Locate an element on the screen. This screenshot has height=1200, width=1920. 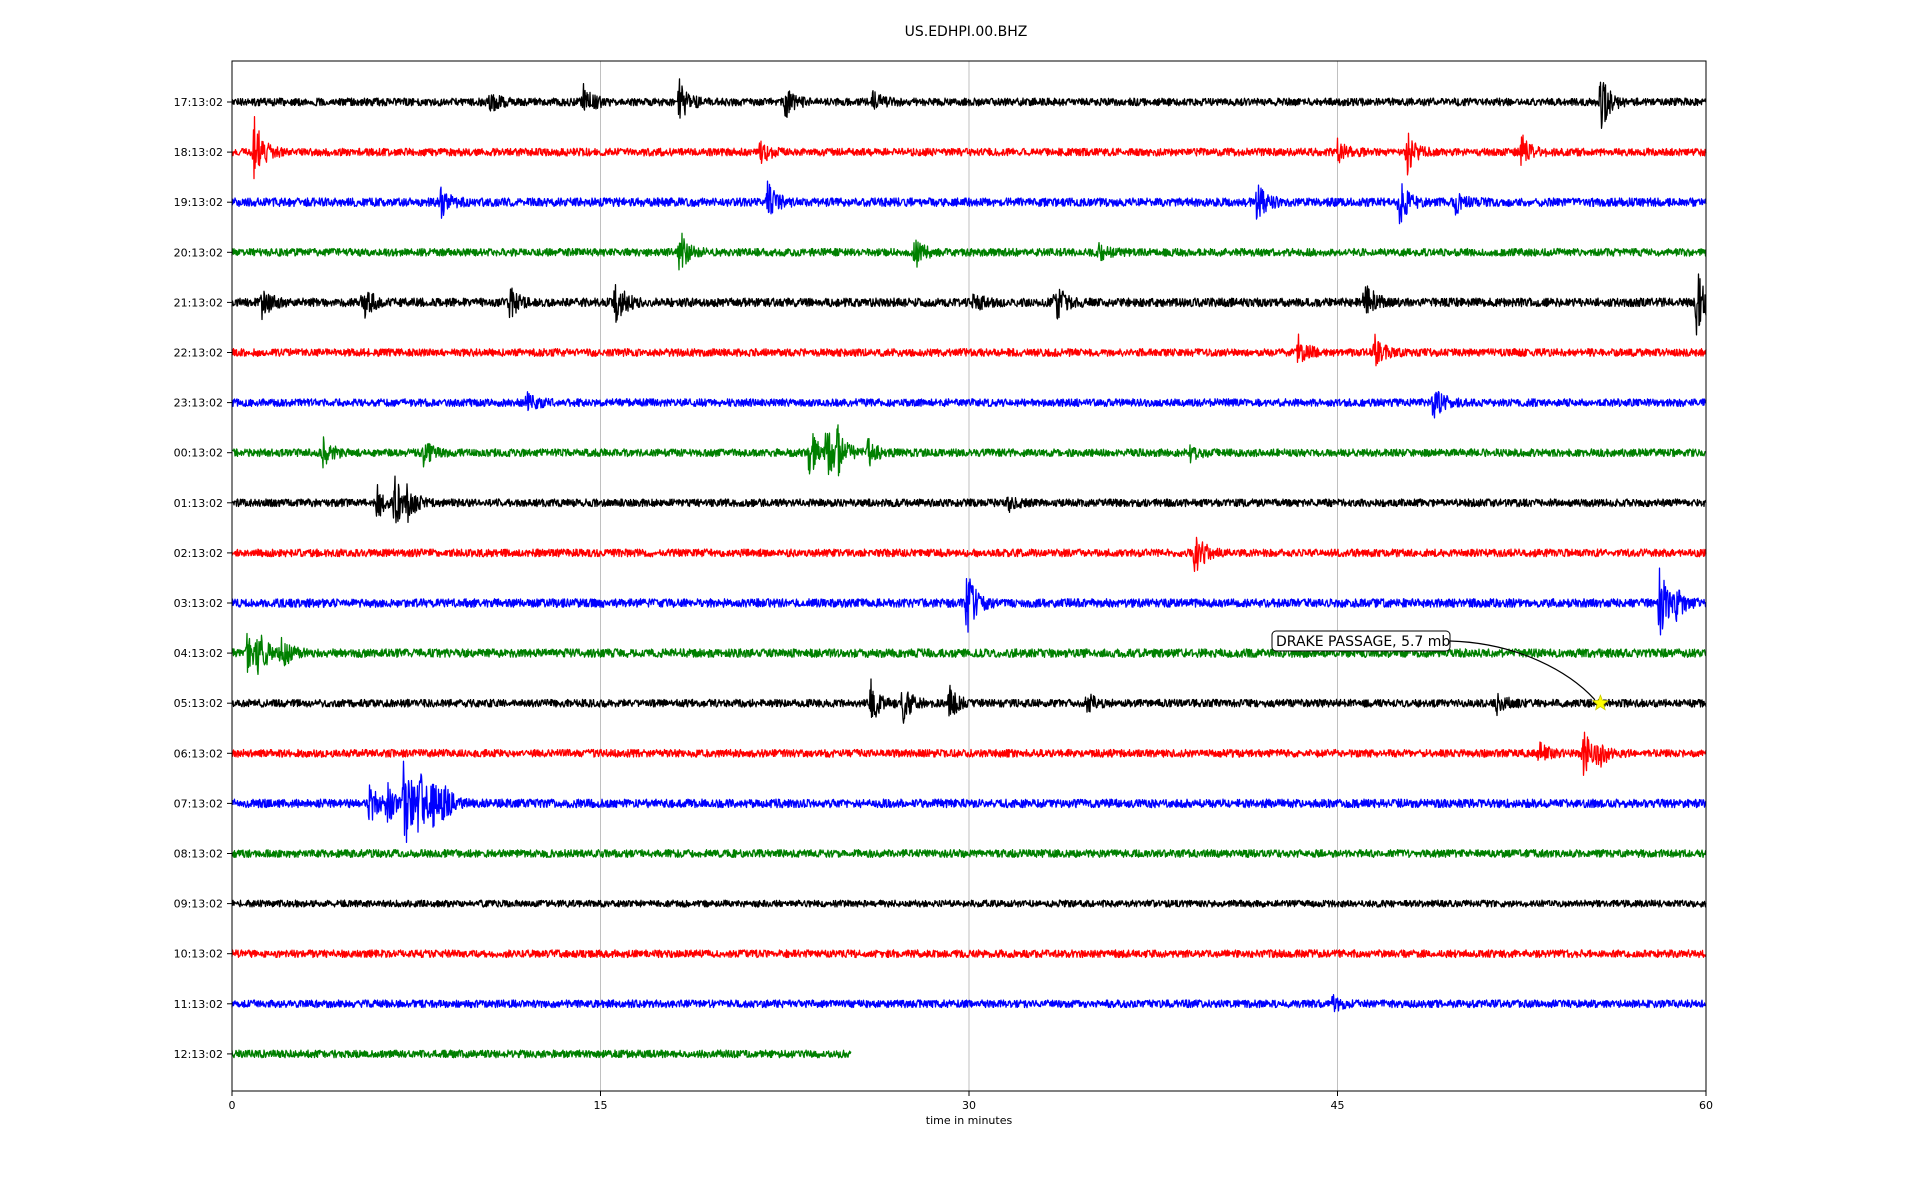
y-tick-label: 18:13:02 is located at coordinates (198, 152).